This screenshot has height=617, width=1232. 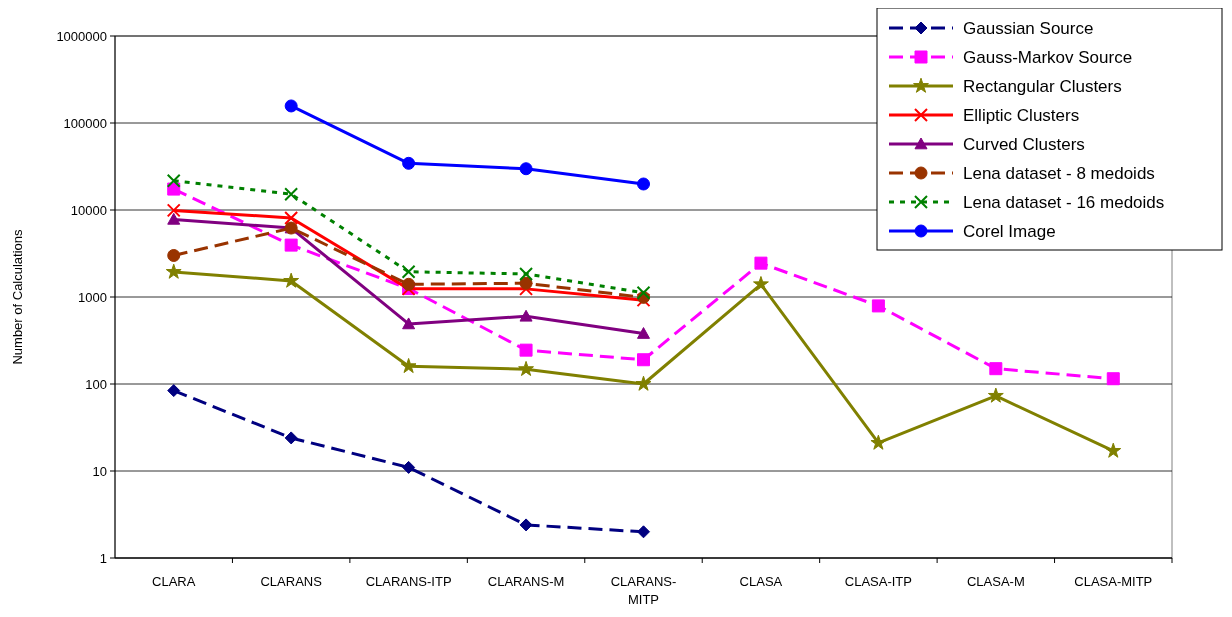 I want to click on y-tick-label: 10, so click(x=99, y=471).